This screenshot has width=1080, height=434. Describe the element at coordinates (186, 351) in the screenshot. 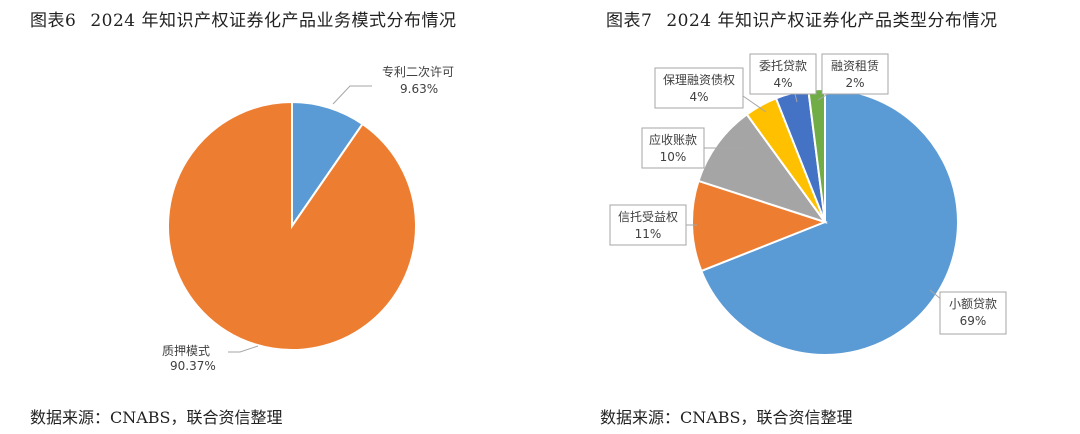

I see `slice-label-name-pledge-mode: 质押模式` at that location.